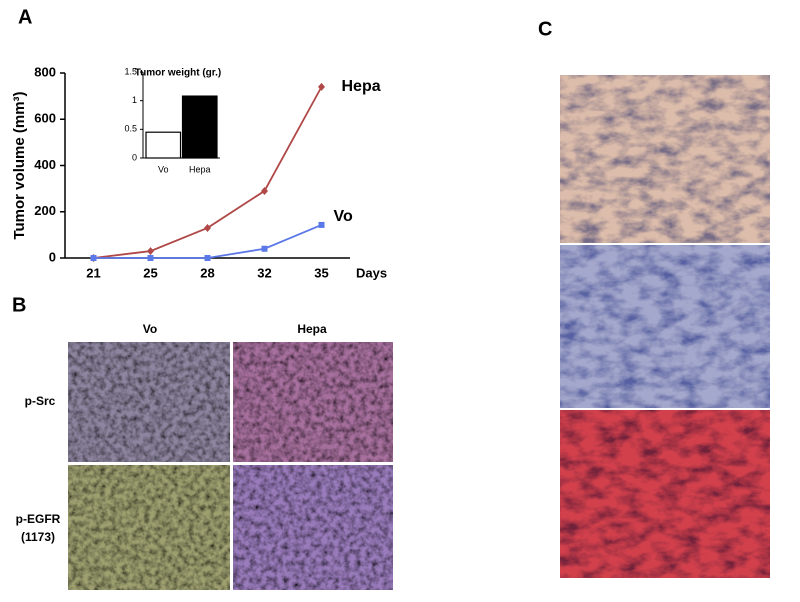 Image resolution: width=800 pixels, height=602 pixels. Describe the element at coordinates (371, 272) in the screenshot. I see `x-axis-label: Days` at that location.